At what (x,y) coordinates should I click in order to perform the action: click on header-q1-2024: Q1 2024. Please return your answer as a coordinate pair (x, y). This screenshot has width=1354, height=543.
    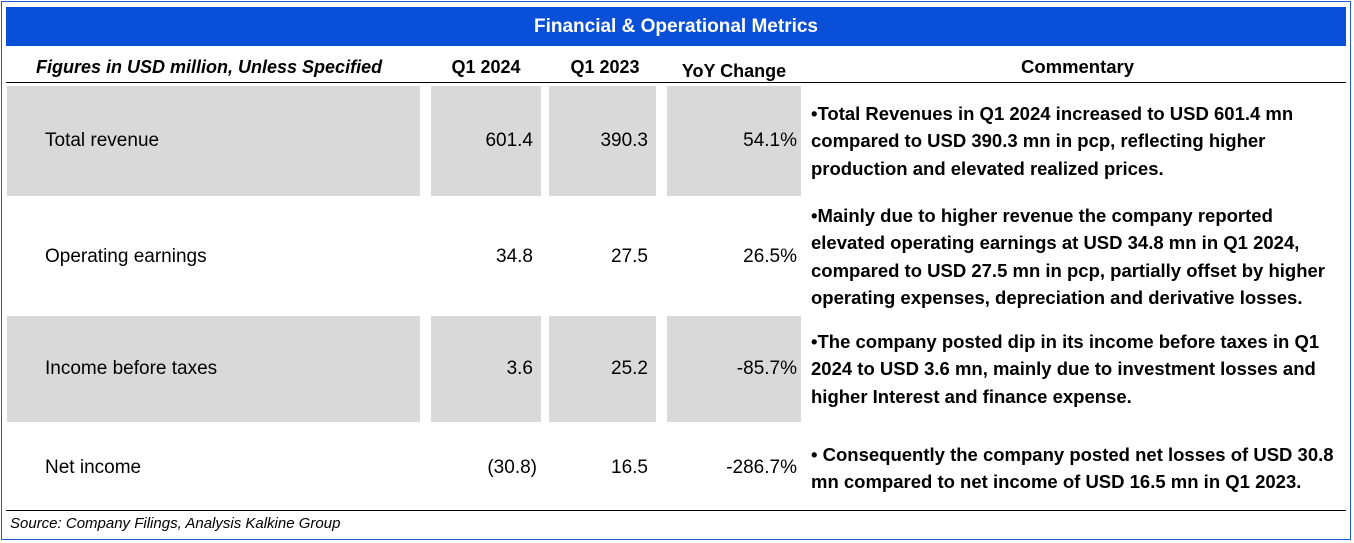
    Looking at the image, I should click on (486, 66).